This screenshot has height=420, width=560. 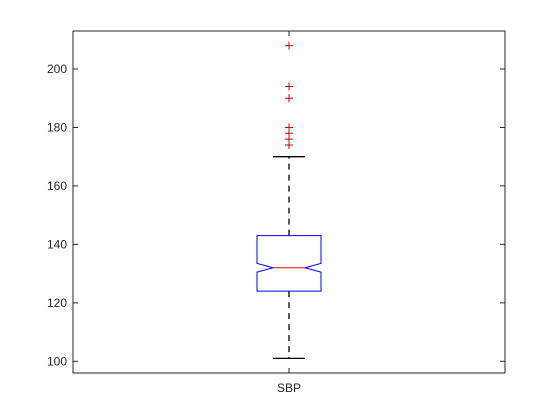 I want to click on x-tick-label: SBP, so click(x=289, y=388).